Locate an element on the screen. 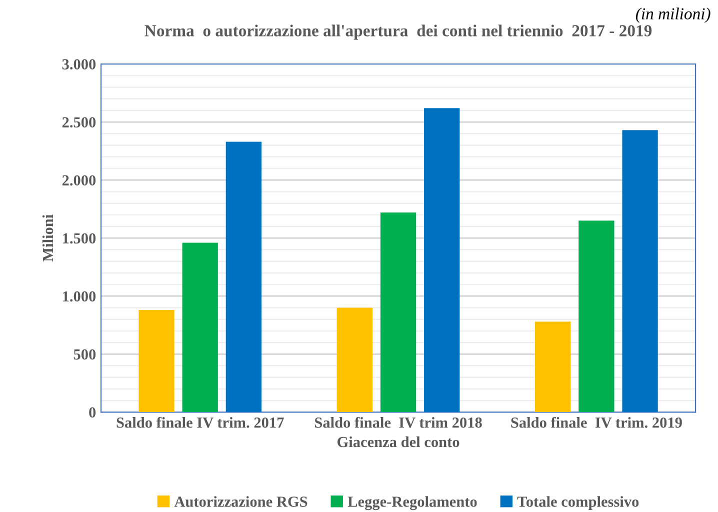 The width and height of the screenshot is (718, 512). y-tick-label: 1.000 is located at coordinates (79, 296).